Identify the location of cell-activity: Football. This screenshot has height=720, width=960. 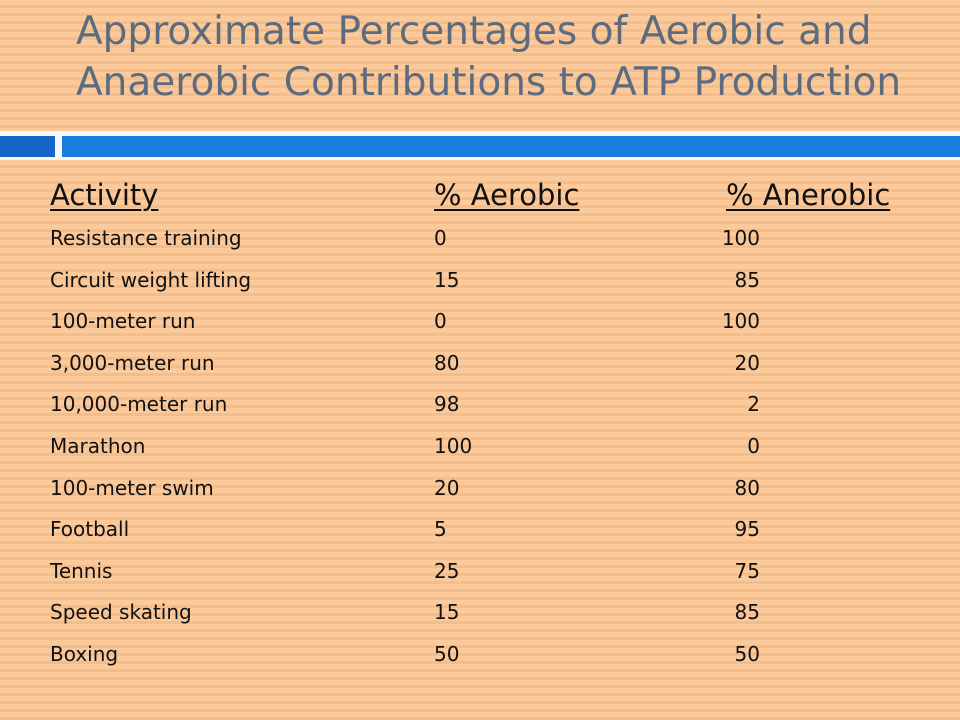
(90, 529).